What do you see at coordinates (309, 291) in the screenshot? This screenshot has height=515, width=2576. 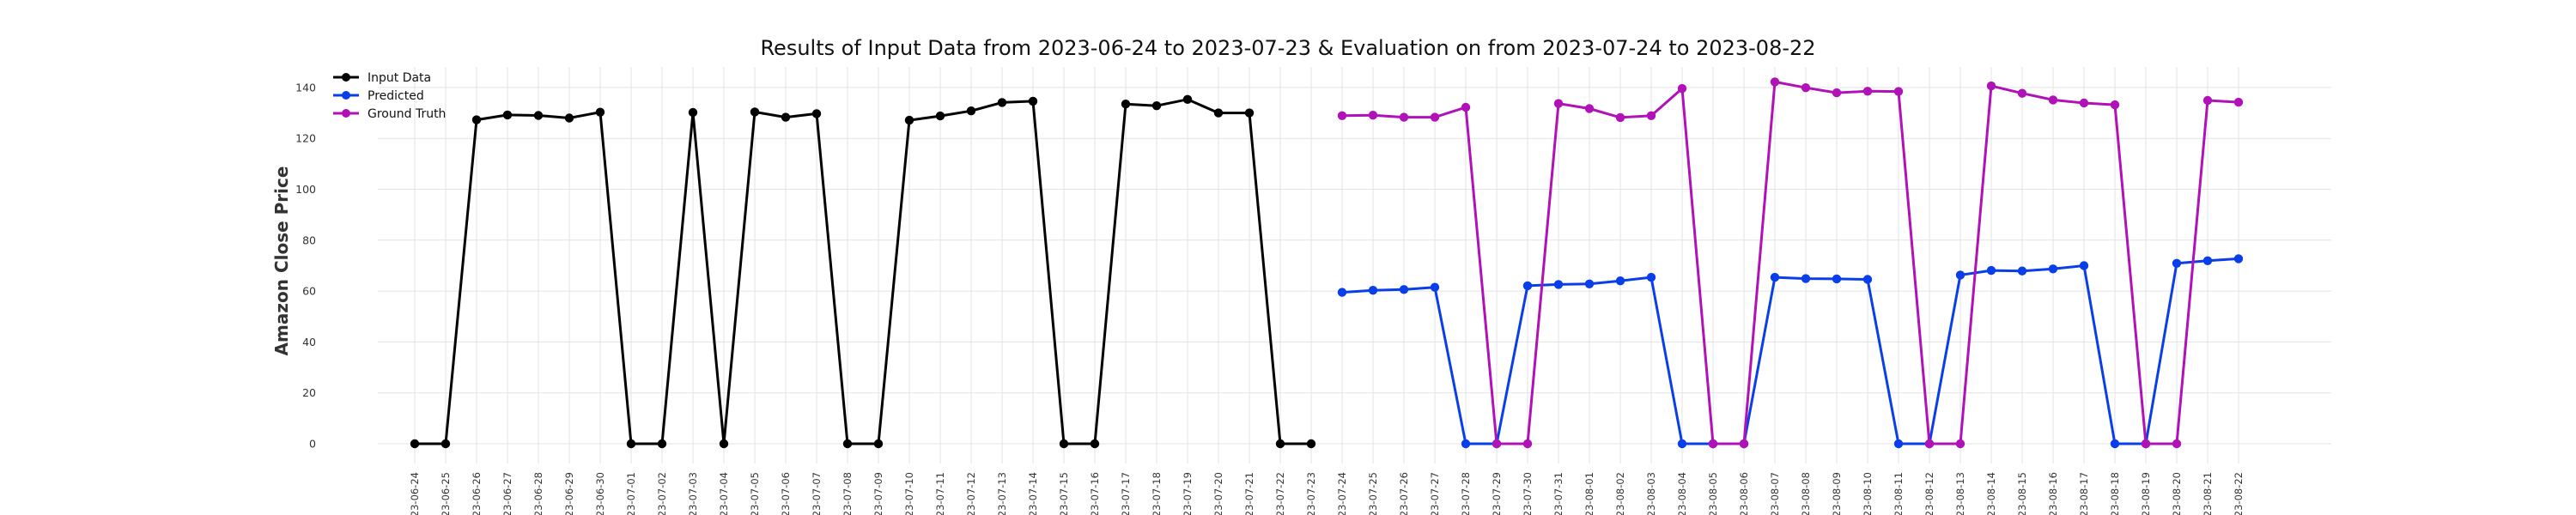 I see `y-tick-label: 60` at bounding box center [309, 291].